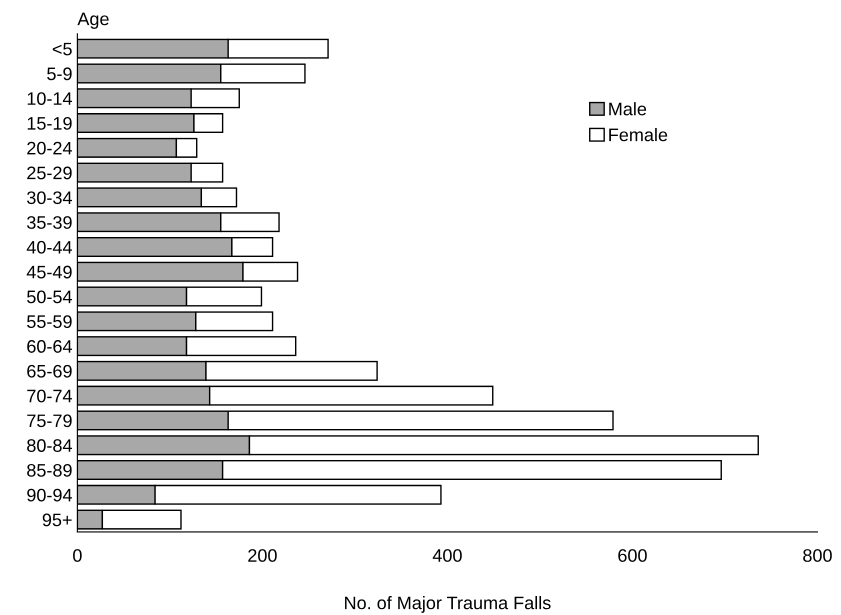  What do you see at coordinates (49, 148) in the screenshot?
I see `y-tick-label: 20-24` at bounding box center [49, 148].